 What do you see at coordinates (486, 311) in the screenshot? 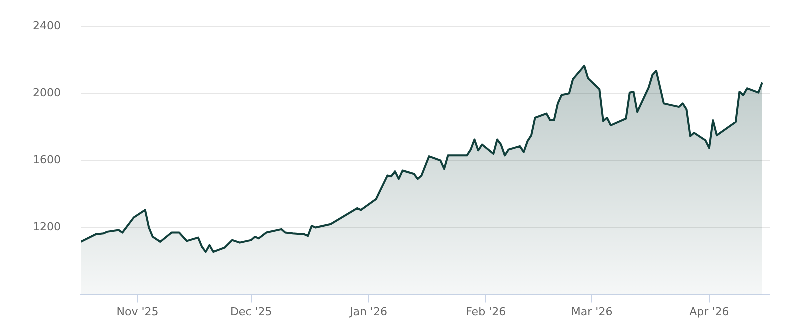
I see `x-tick-label: Feb '26` at bounding box center [486, 311].